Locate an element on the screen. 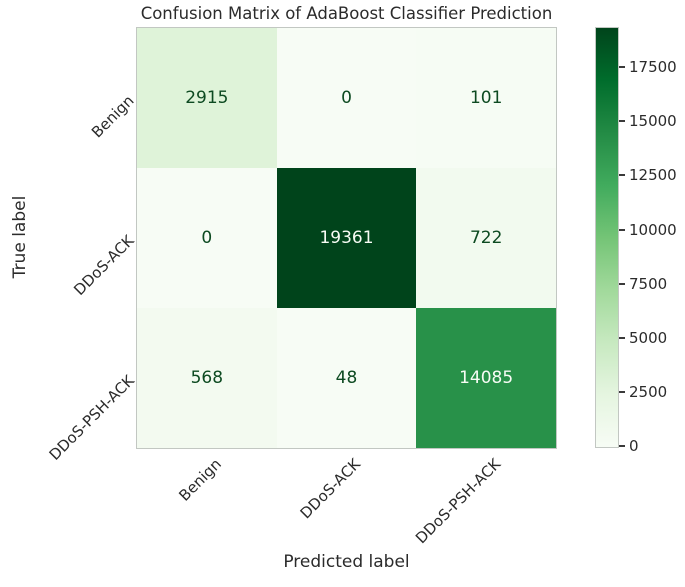 The height and width of the screenshot is (587, 685). colorbar-tick-label: 10000 is located at coordinates (653, 229).